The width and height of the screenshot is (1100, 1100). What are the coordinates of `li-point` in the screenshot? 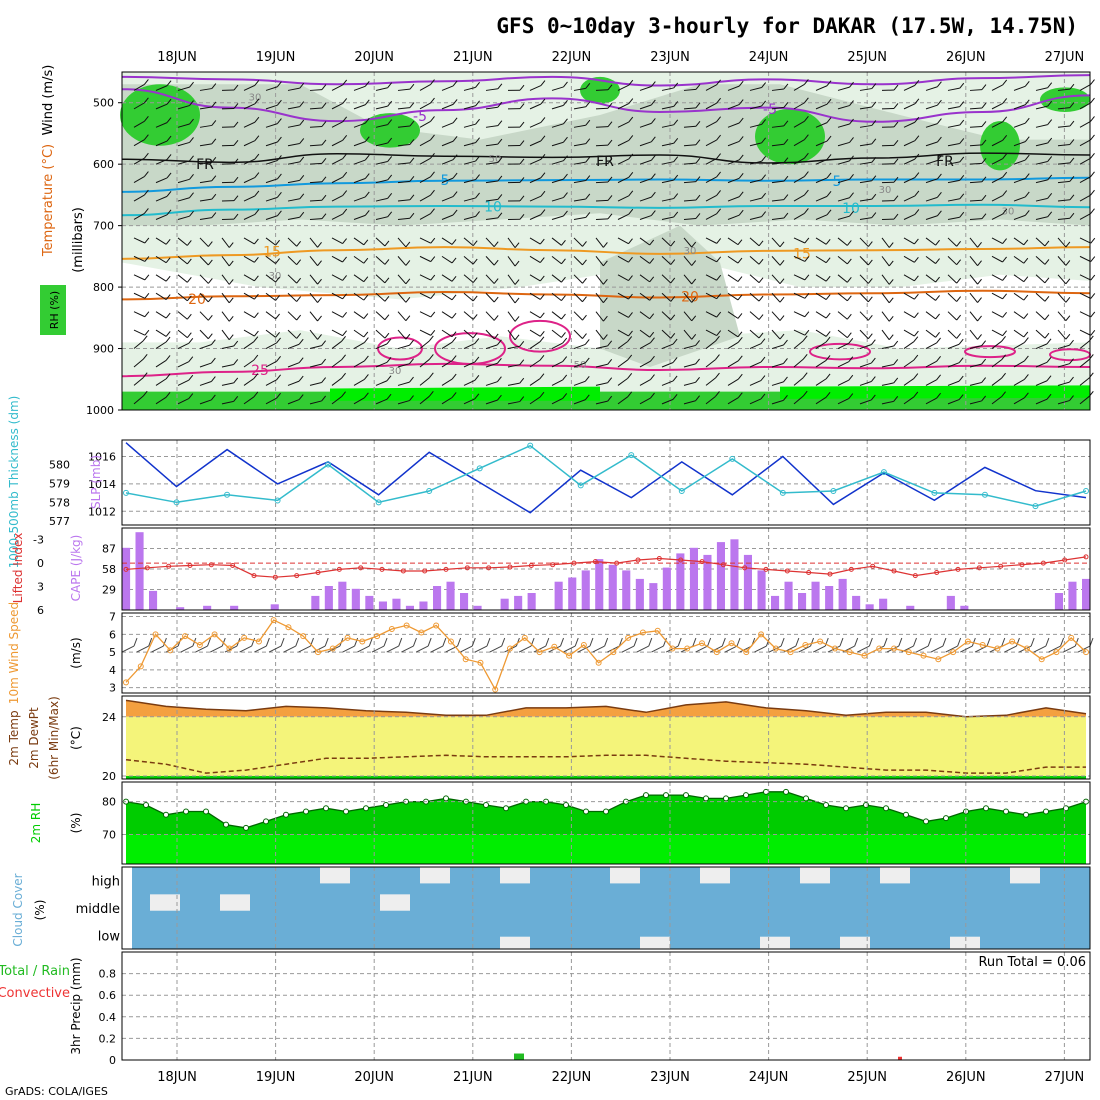 It's located at (510, 567).